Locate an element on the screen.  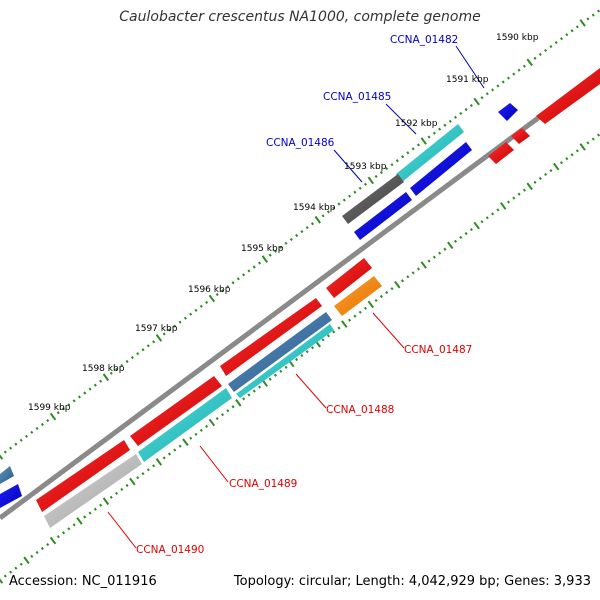
gene-red-topright is located at coordinates (568, 96).